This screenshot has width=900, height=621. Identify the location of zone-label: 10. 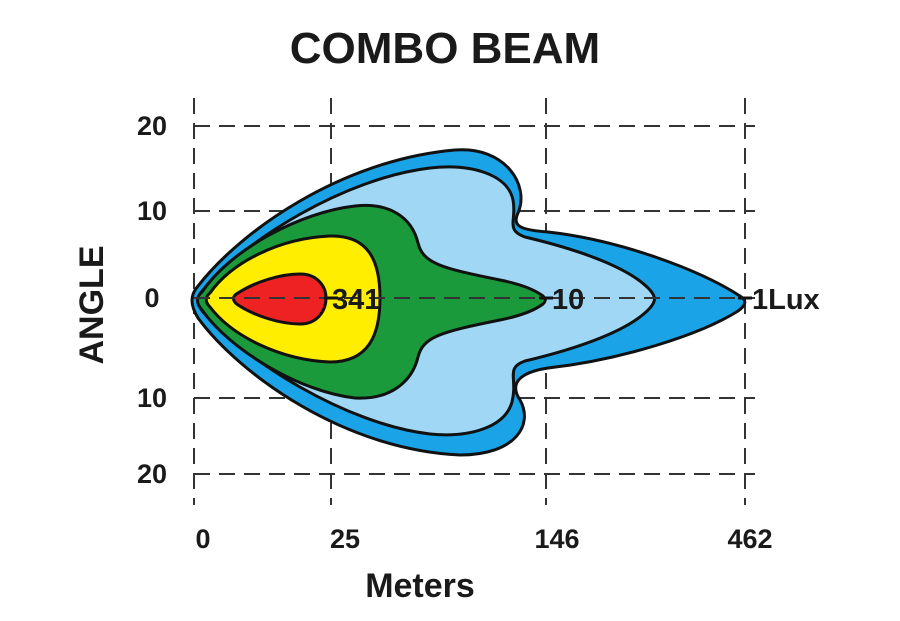
(568, 300).